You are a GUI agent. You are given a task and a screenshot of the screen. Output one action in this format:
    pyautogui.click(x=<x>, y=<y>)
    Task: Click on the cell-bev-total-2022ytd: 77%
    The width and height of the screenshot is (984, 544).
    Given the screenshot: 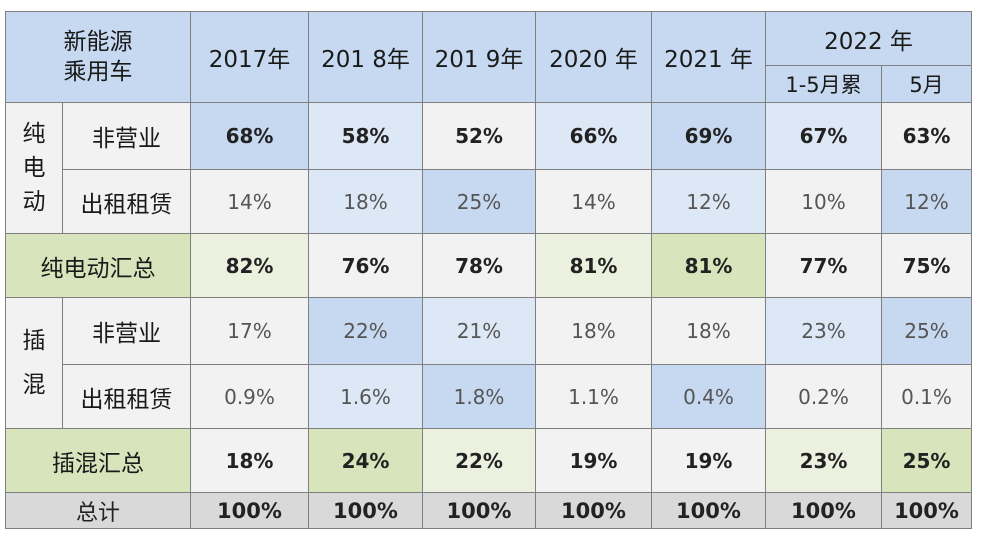 What is the action you would take?
    pyautogui.click(x=823, y=265)
    